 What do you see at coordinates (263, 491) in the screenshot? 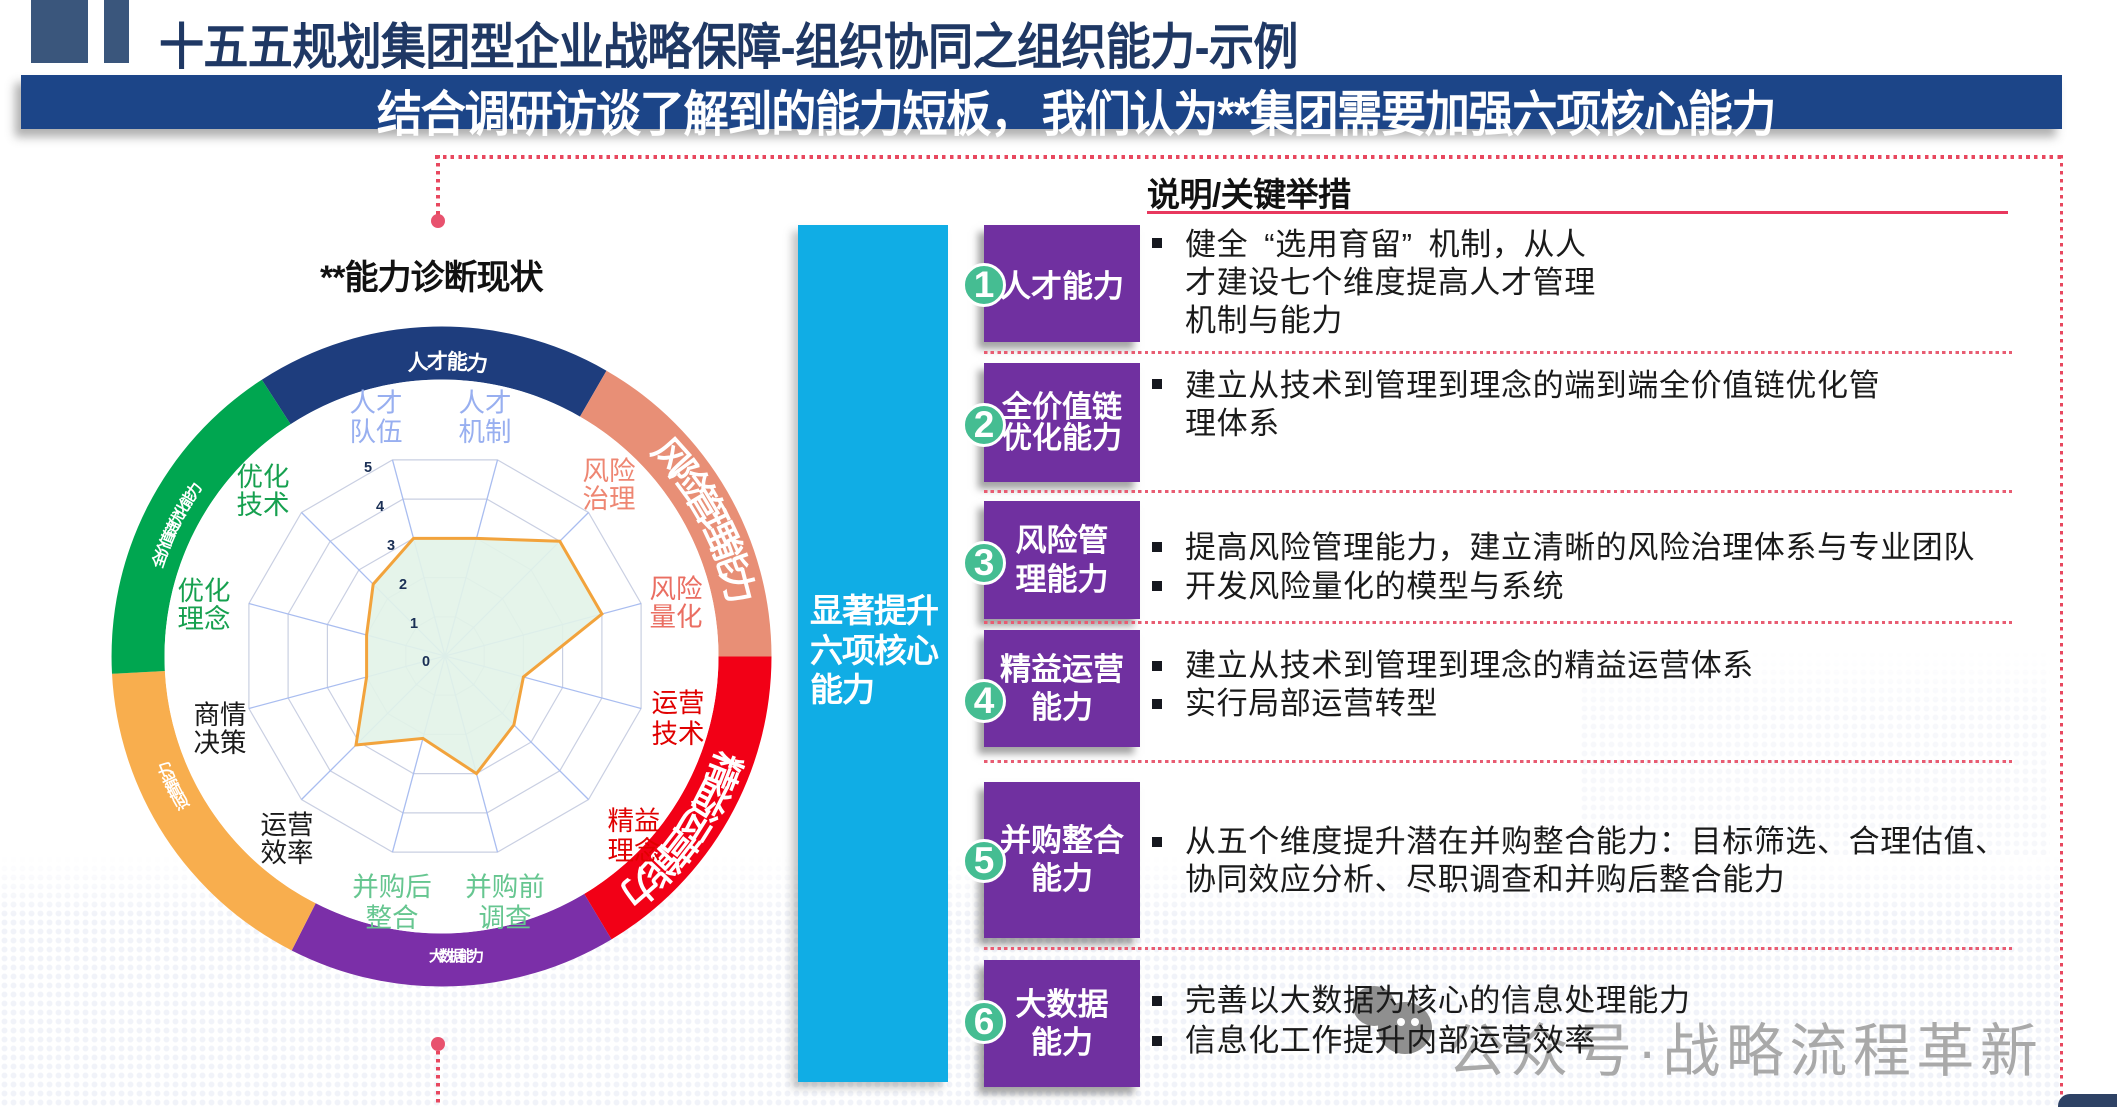
I see `svg-text: 优化技术` at bounding box center [263, 491].